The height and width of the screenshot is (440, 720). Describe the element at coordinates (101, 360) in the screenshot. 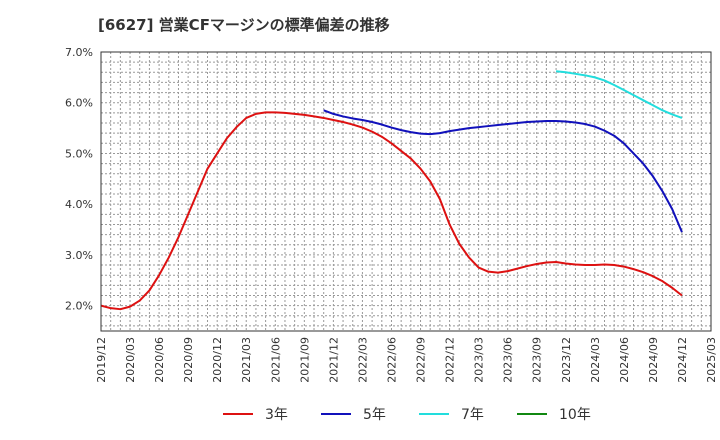

I see `x-tick-label: 2019/12` at that location.